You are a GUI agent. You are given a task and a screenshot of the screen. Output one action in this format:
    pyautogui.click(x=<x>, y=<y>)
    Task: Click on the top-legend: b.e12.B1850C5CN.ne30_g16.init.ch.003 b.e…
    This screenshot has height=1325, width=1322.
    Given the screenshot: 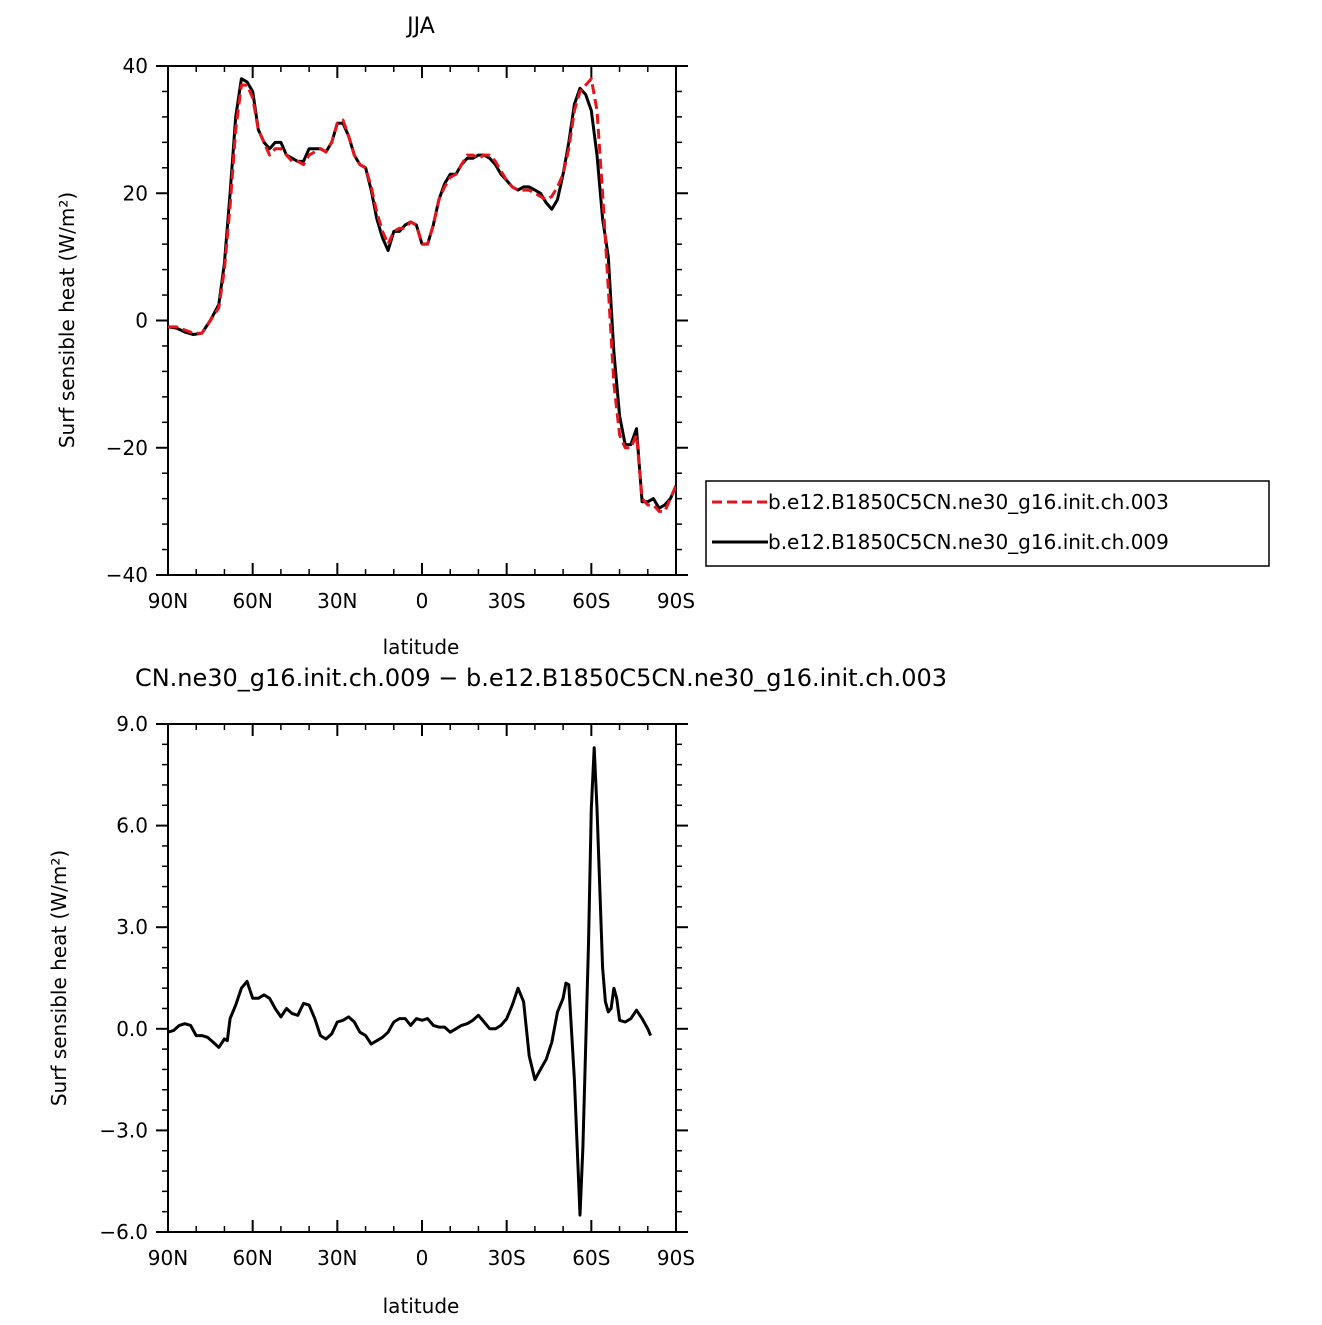 What is the action you would take?
    pyautogui.click(x=987, y=523)
    